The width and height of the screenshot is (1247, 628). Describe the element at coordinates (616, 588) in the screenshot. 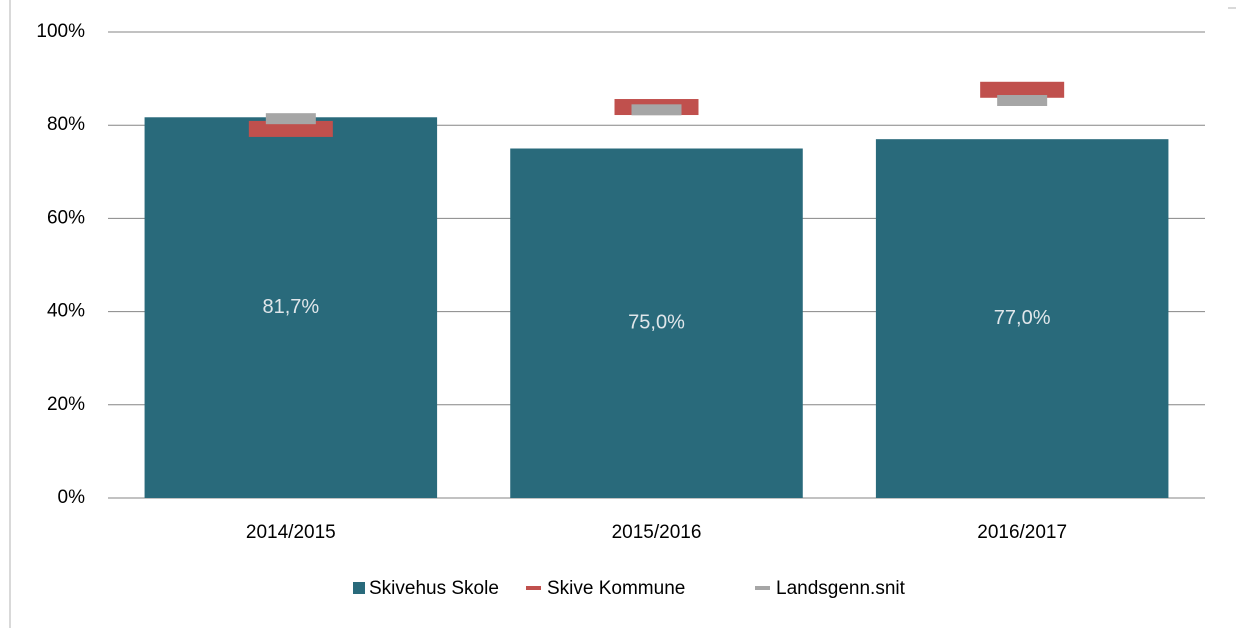

I see `legend-label: Skive Kommune` at that location.